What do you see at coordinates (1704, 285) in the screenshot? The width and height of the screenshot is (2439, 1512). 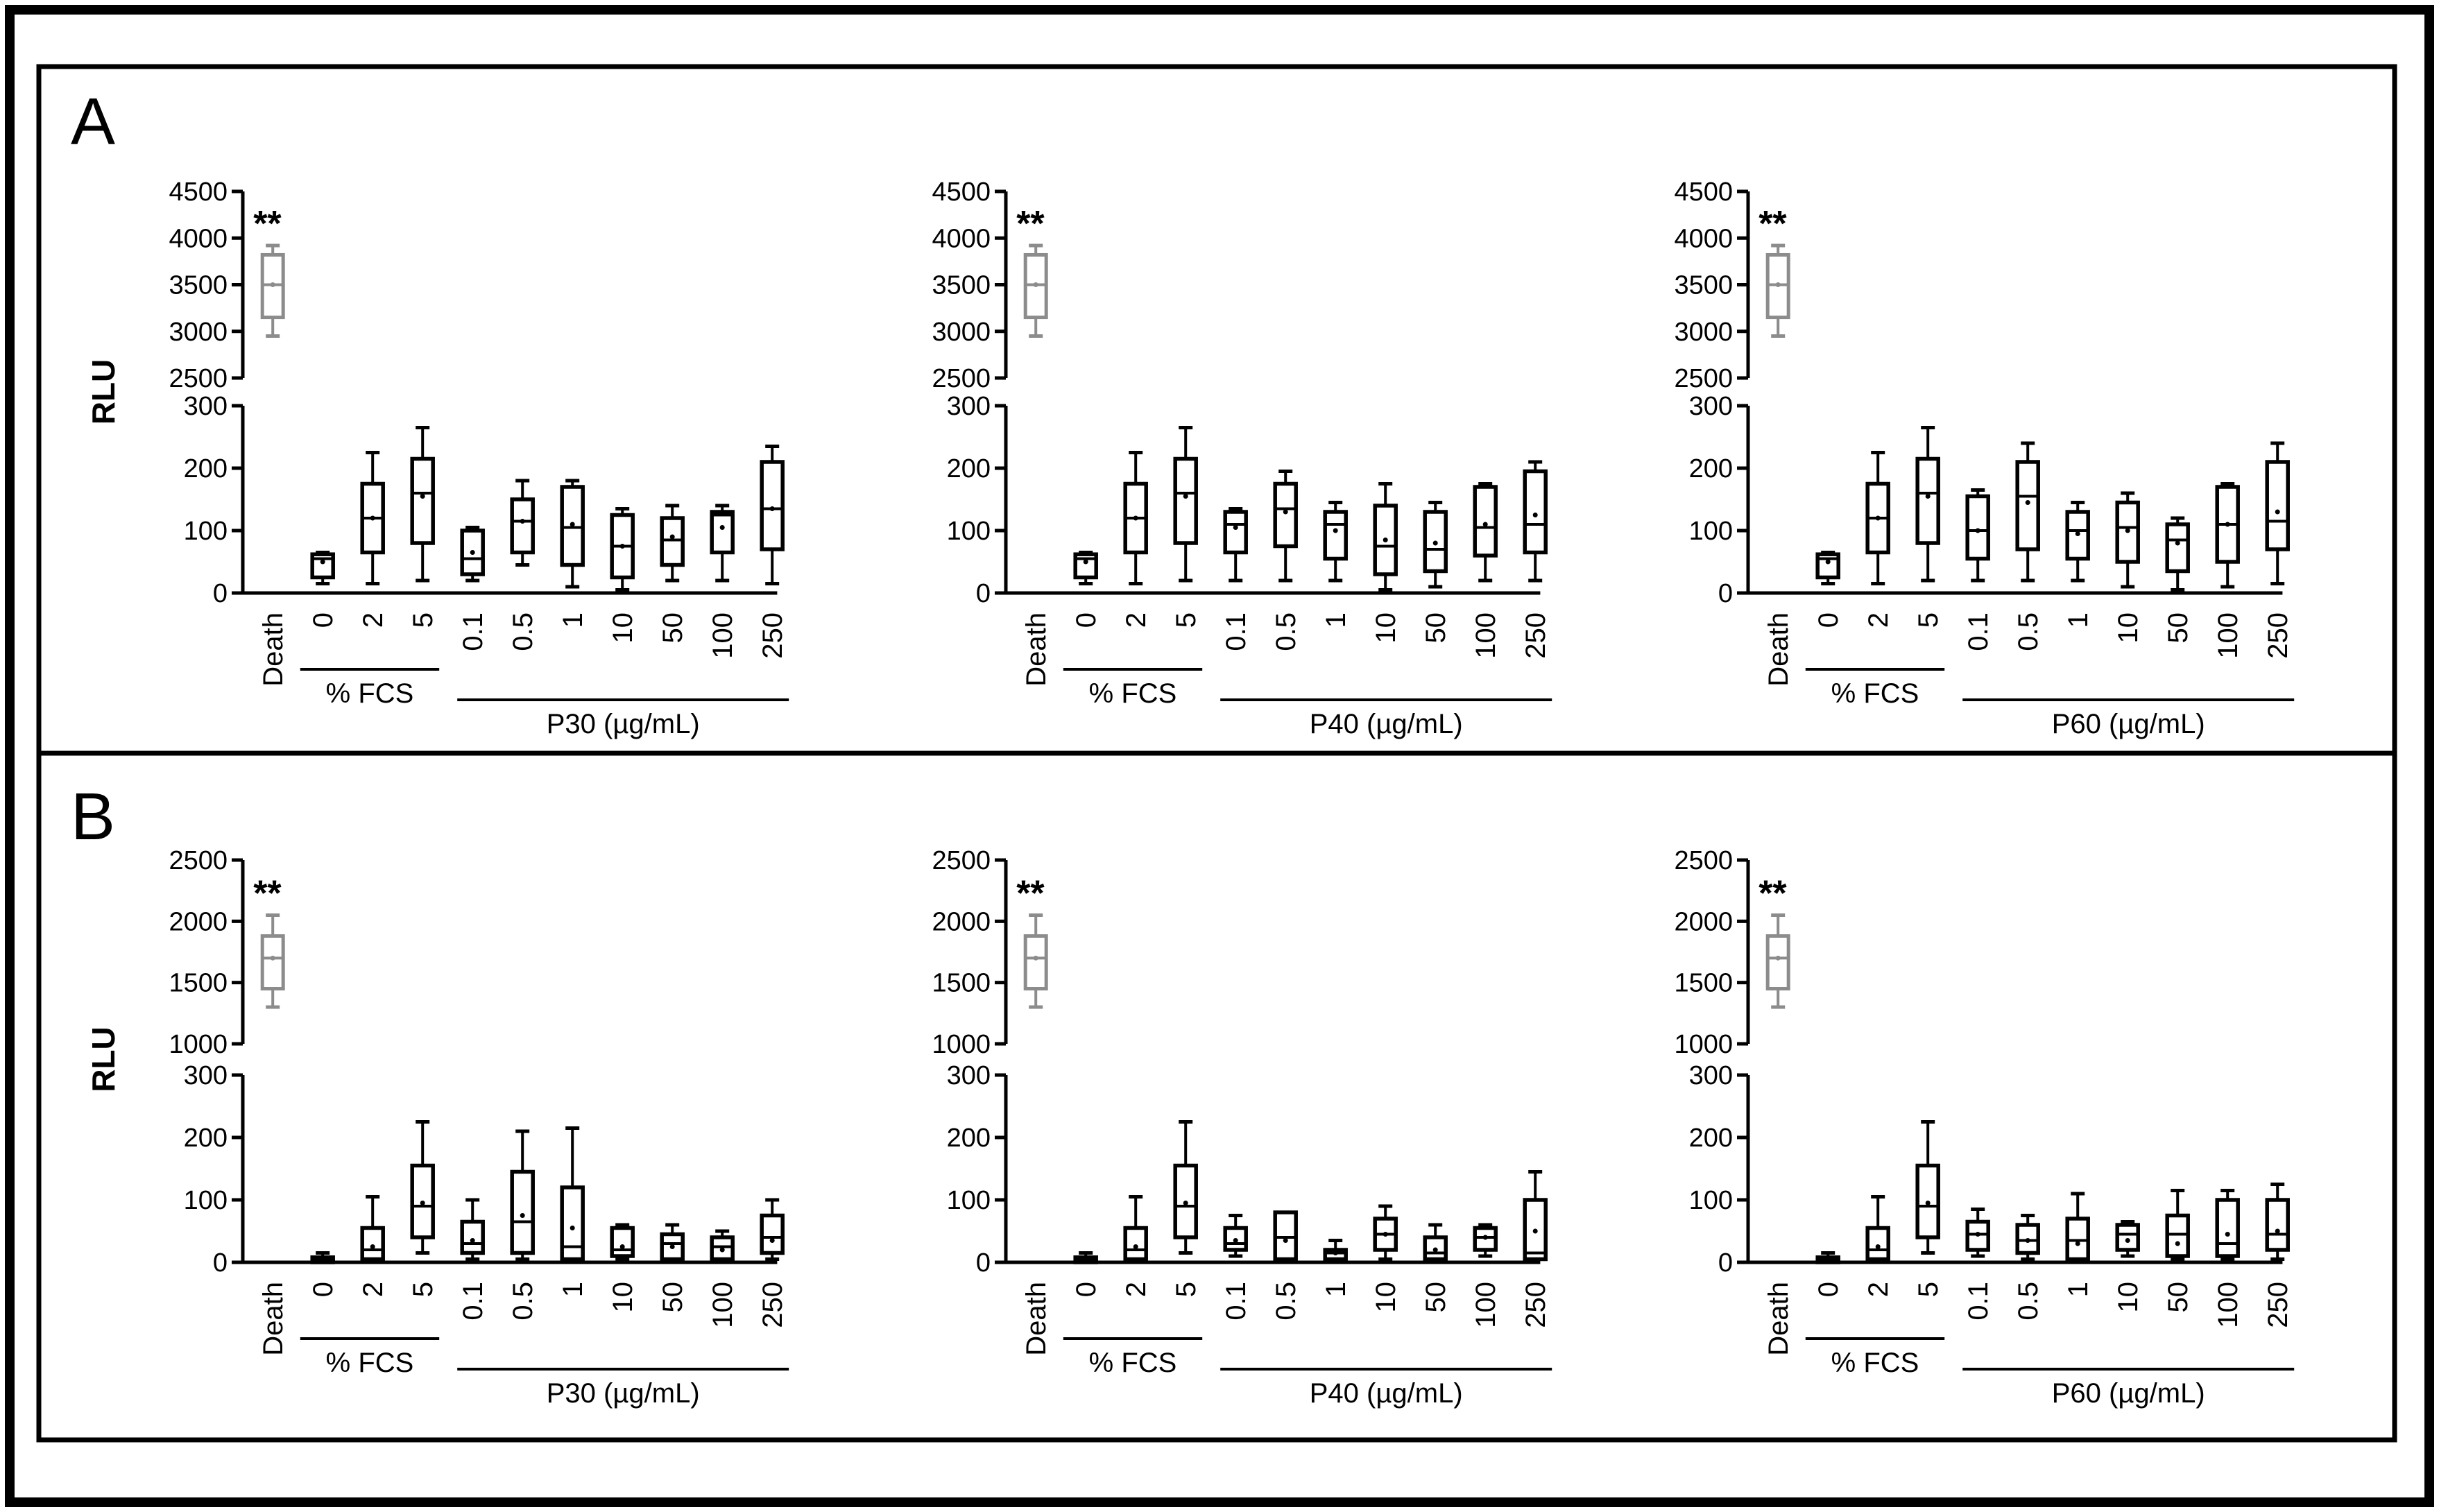 I see `y-upper-tick-label: 3500` at bounding box center [1704, 285].